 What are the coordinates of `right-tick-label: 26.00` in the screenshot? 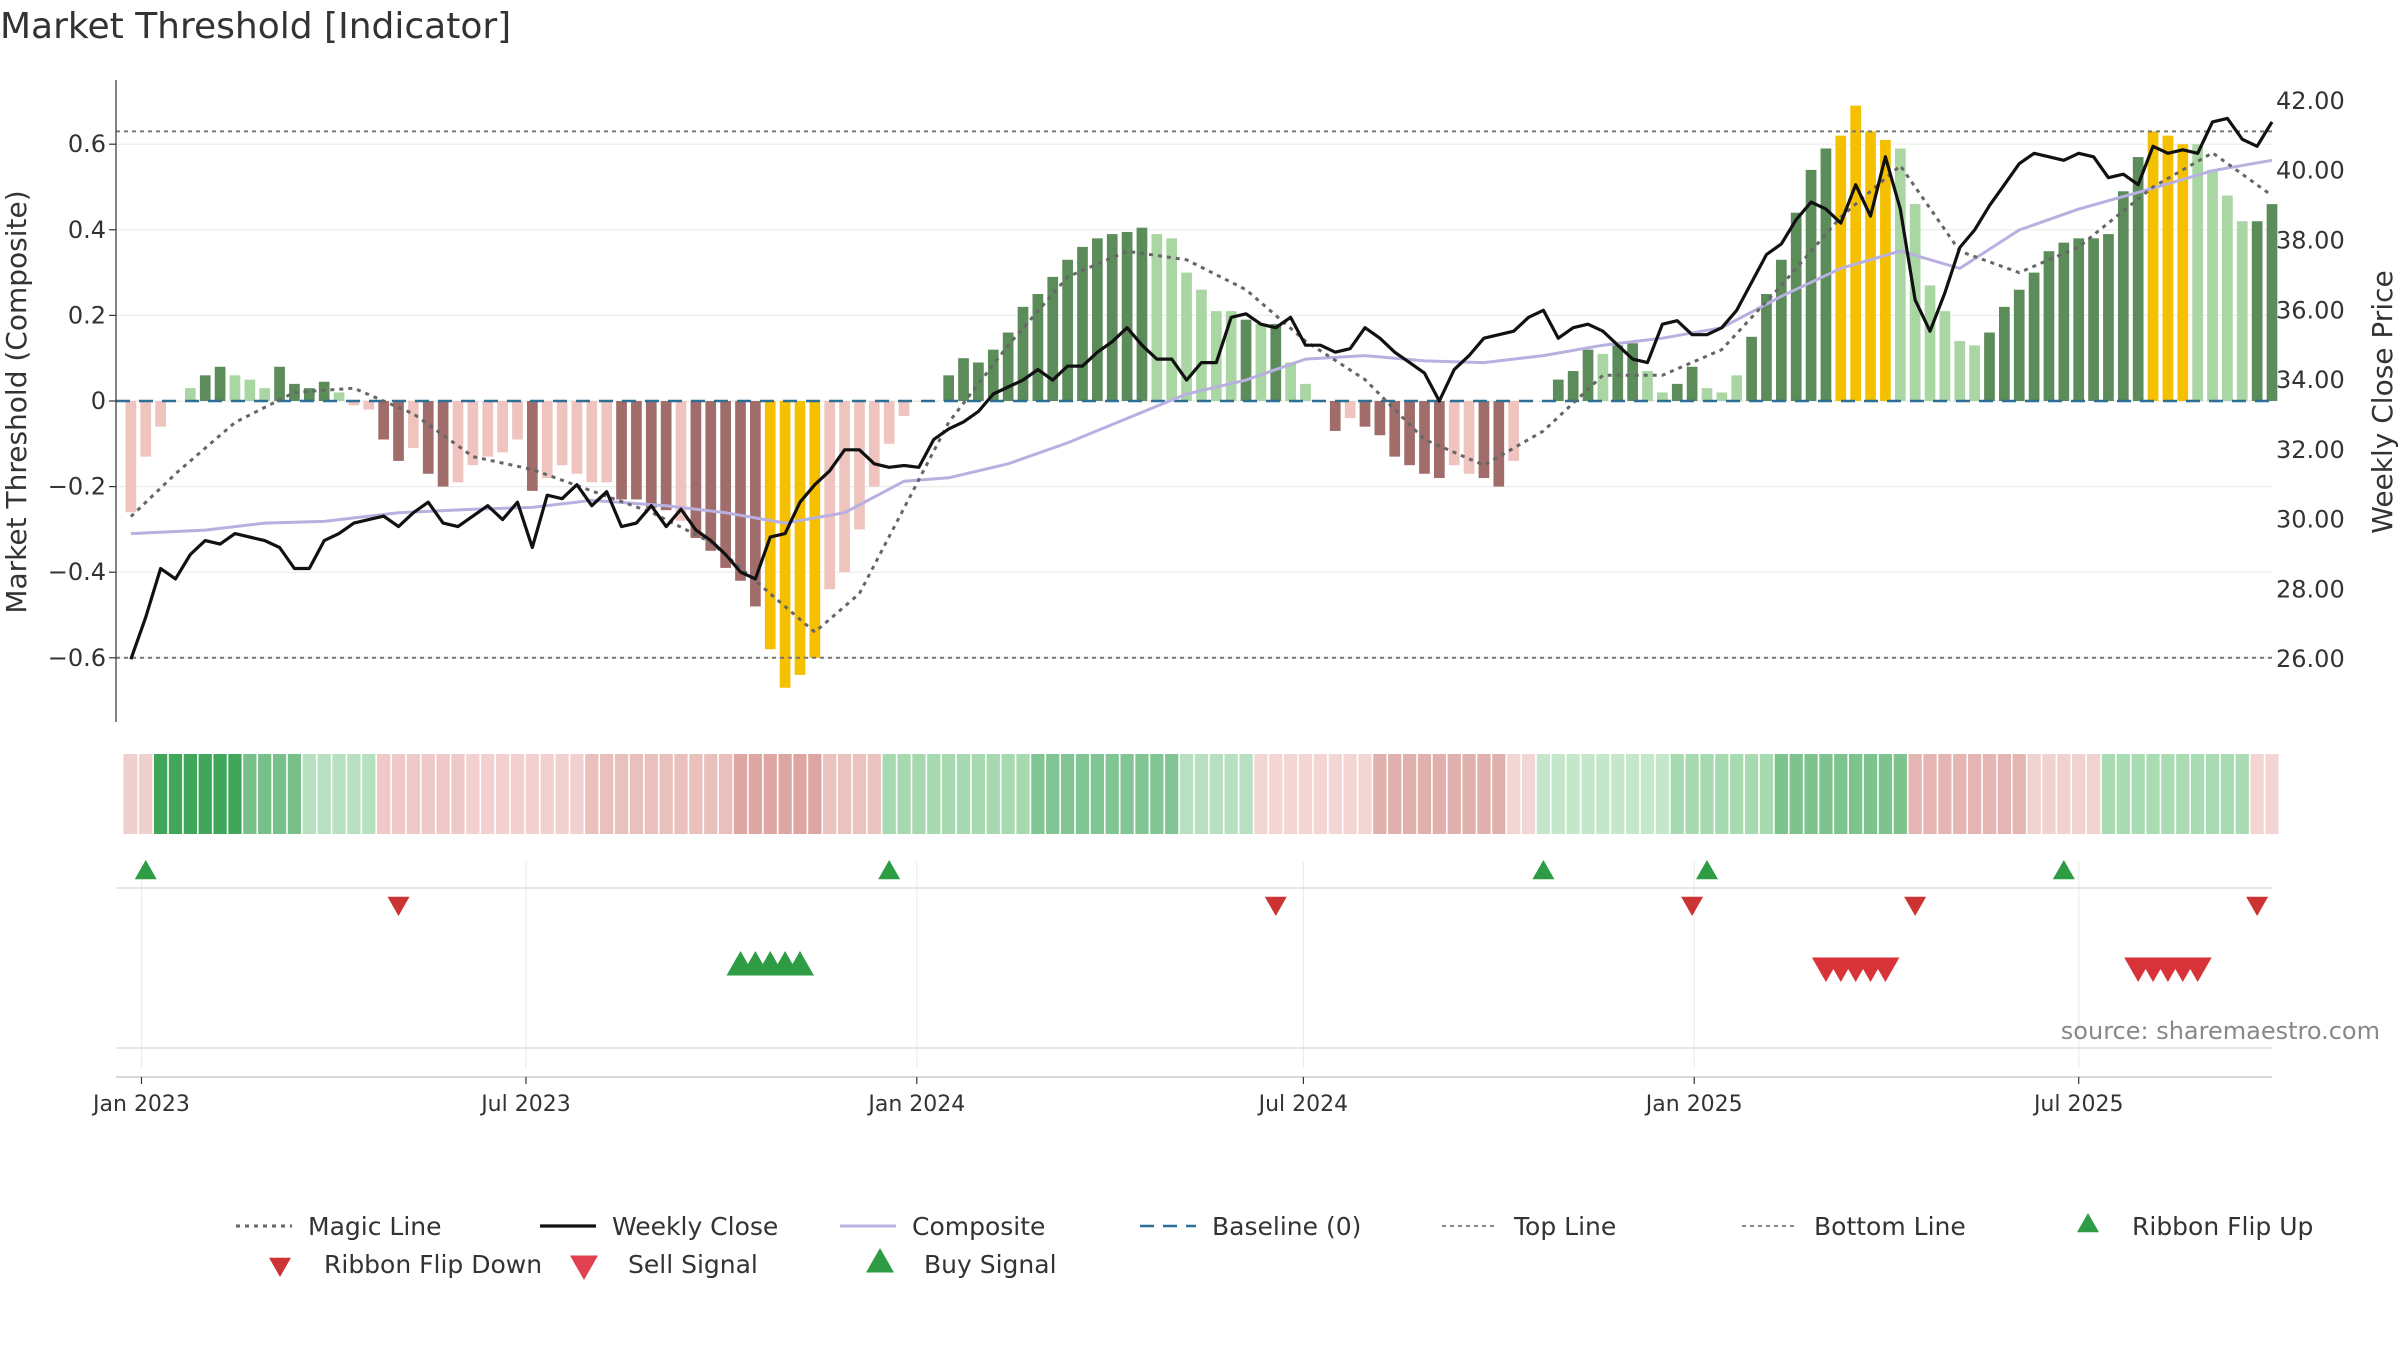 It's located at (2310, 659).